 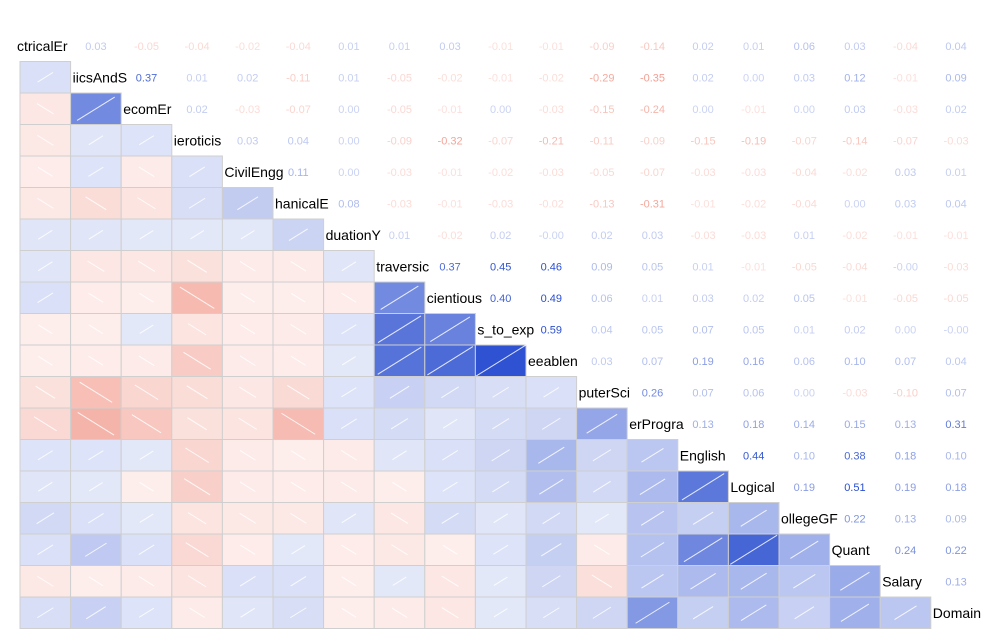 I want to click on correlation-value: 0.45, so click(x=500, y=267).